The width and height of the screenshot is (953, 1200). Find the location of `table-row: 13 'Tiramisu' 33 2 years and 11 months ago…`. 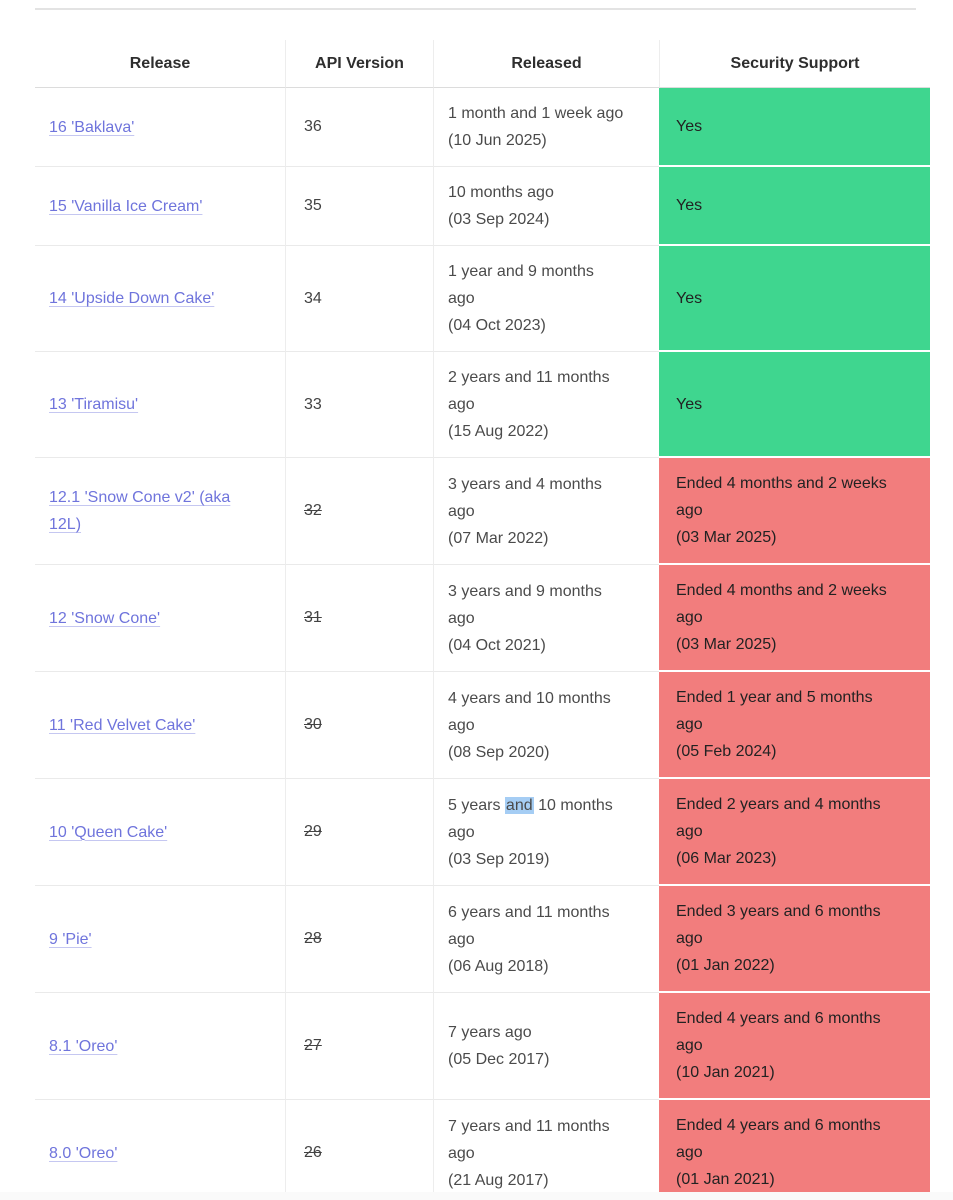

table-row: 13 'Tiramisu' 33 2 years and 11 months ago… is located at coordinates (482, 405).